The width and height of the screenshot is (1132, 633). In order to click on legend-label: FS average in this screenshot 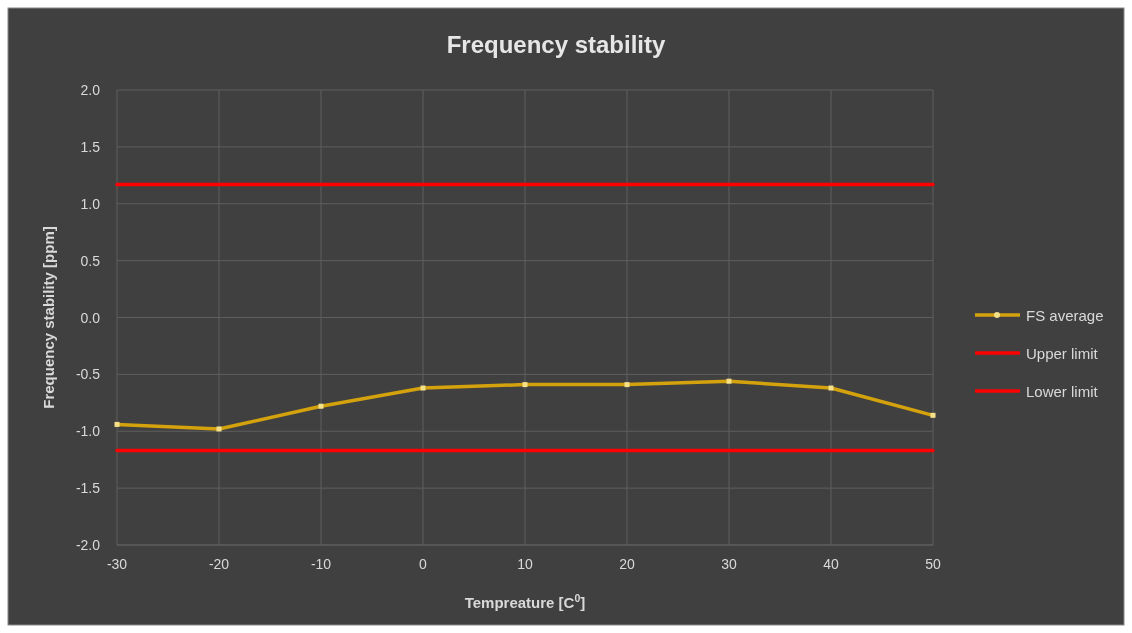, I will do `click(1065, 315)`.